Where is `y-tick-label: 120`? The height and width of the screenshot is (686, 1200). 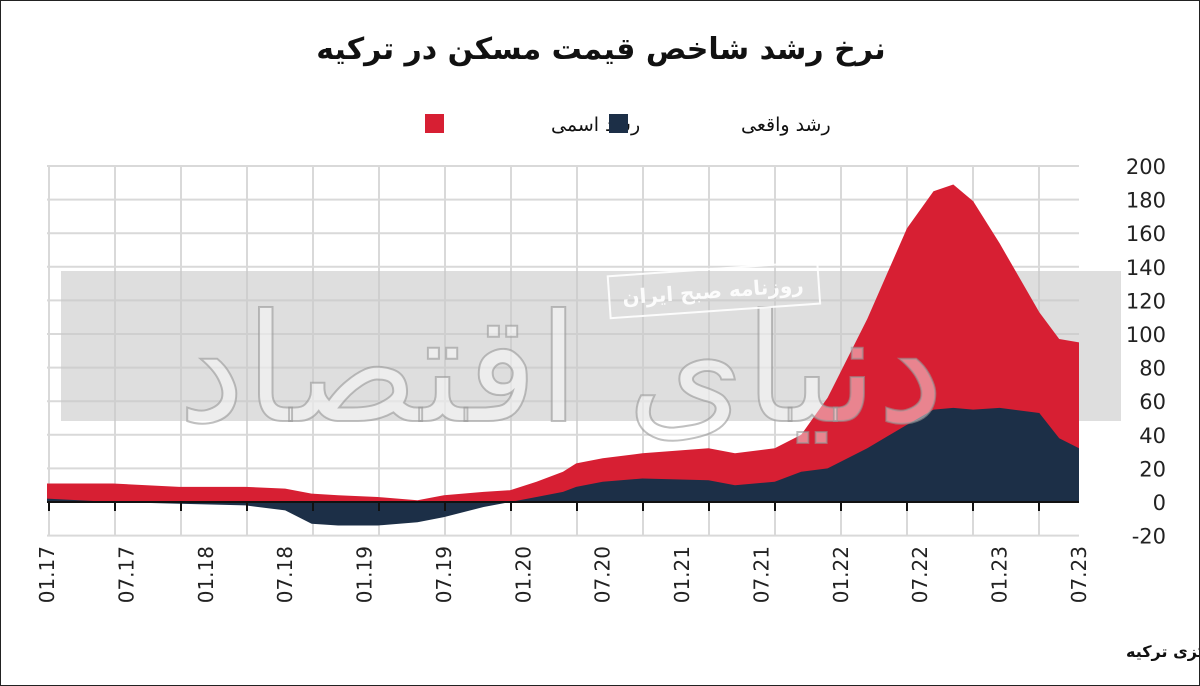
y-tick-label: 120 is located at coordinates (1146, 301).